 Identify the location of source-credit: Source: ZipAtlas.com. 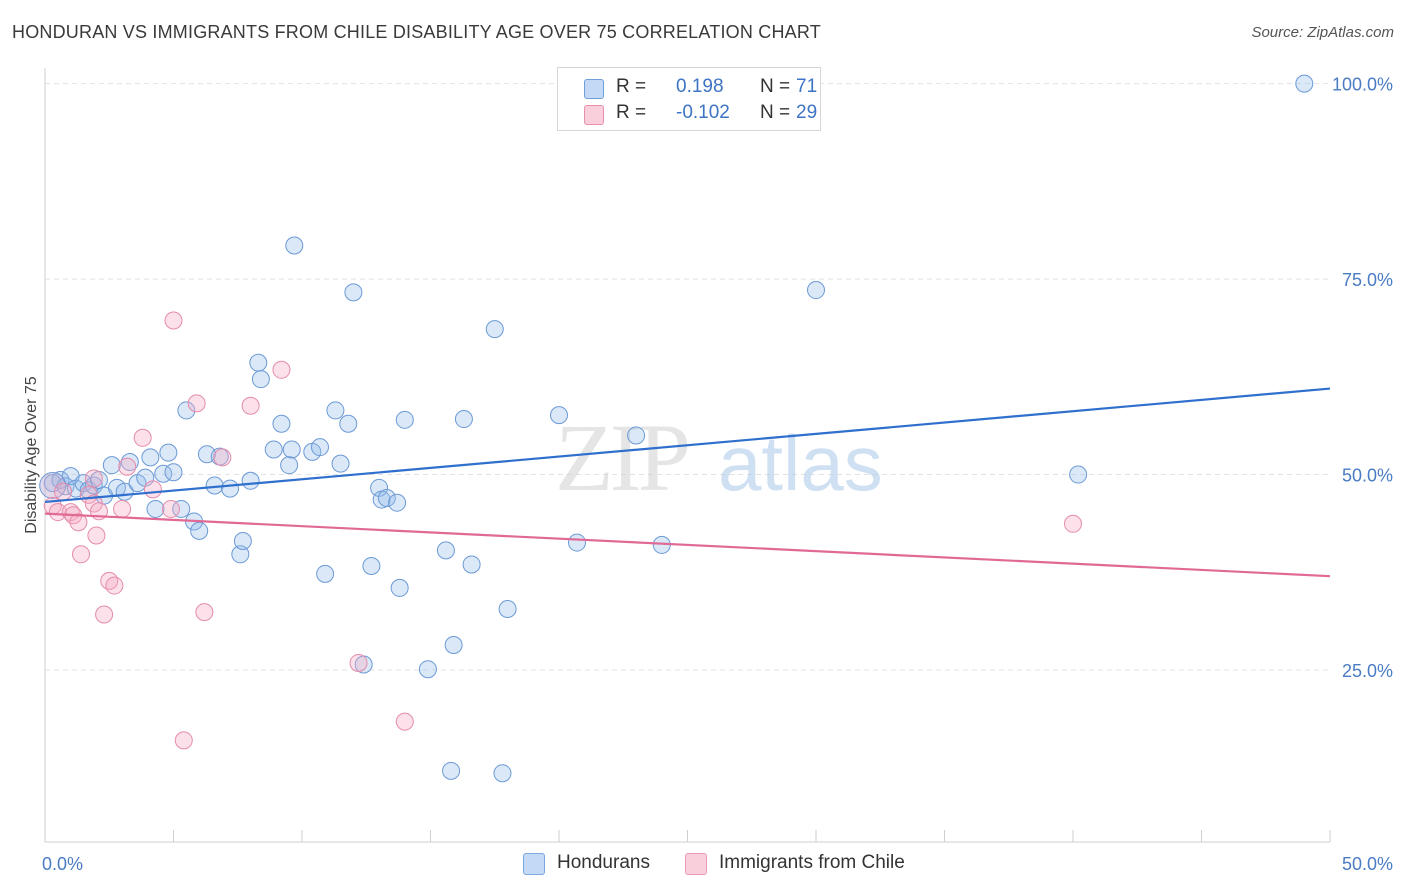
(1322, 32).